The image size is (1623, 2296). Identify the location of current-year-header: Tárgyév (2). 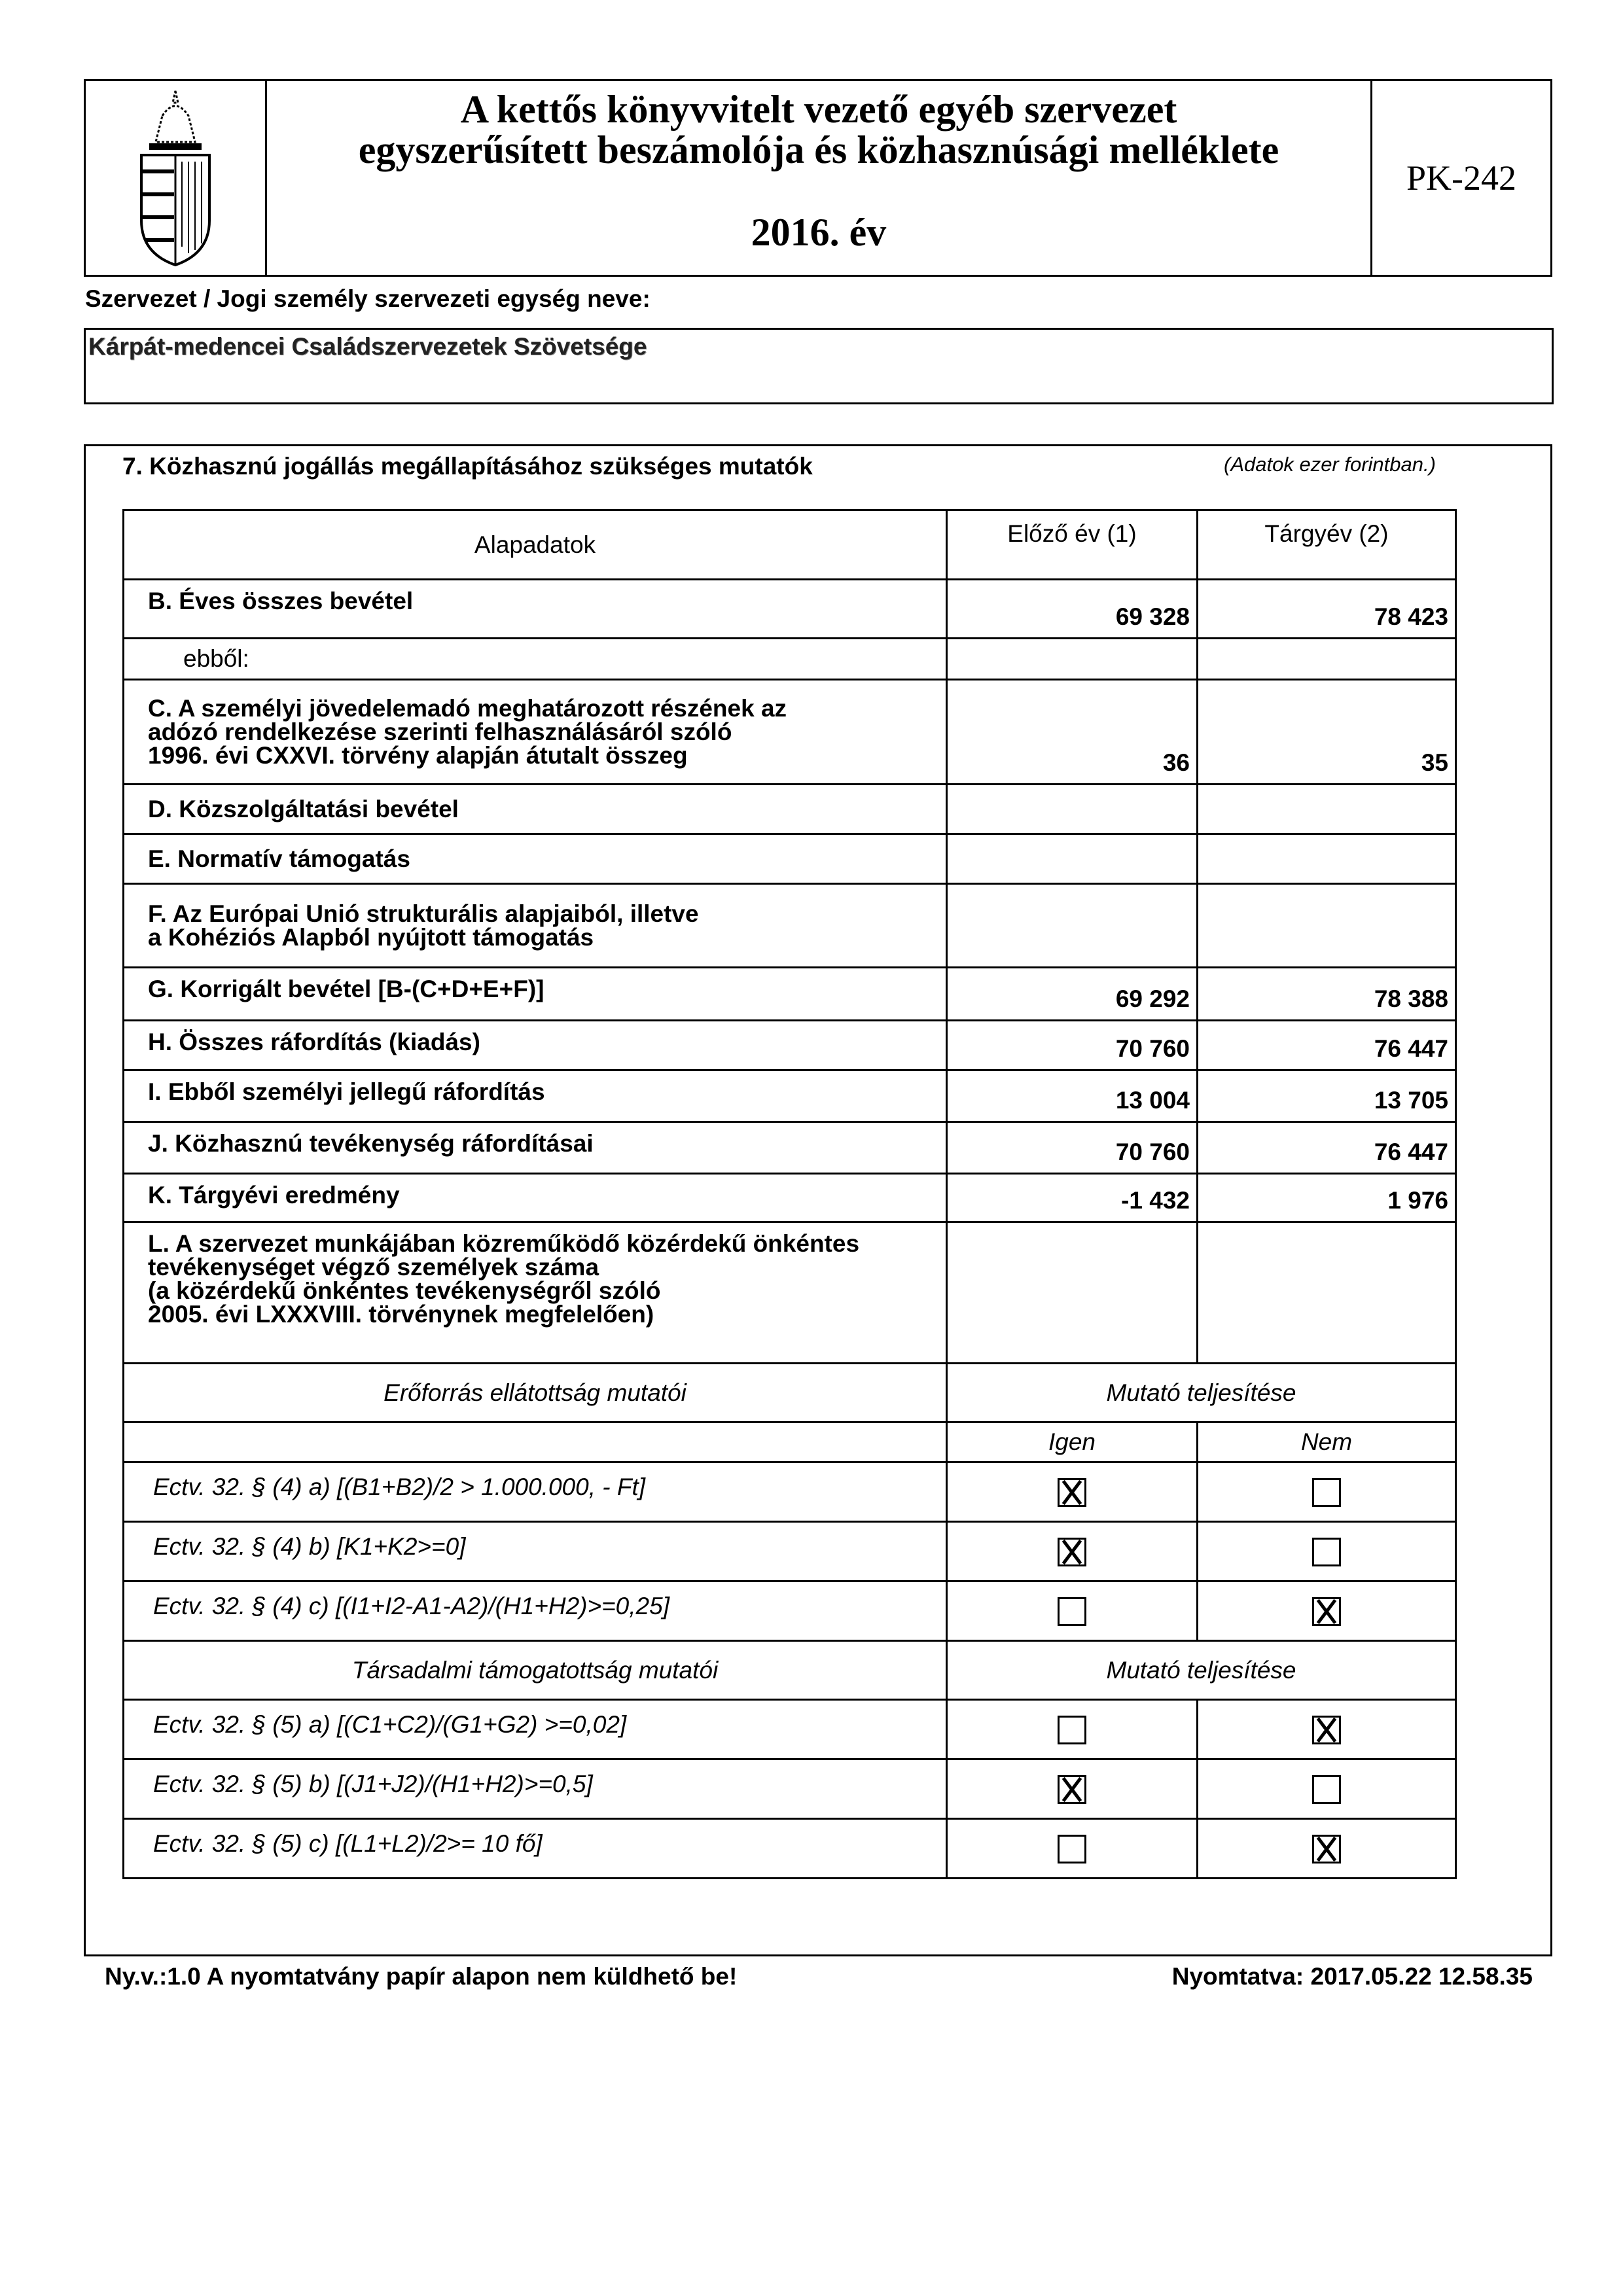
(1327, 545).